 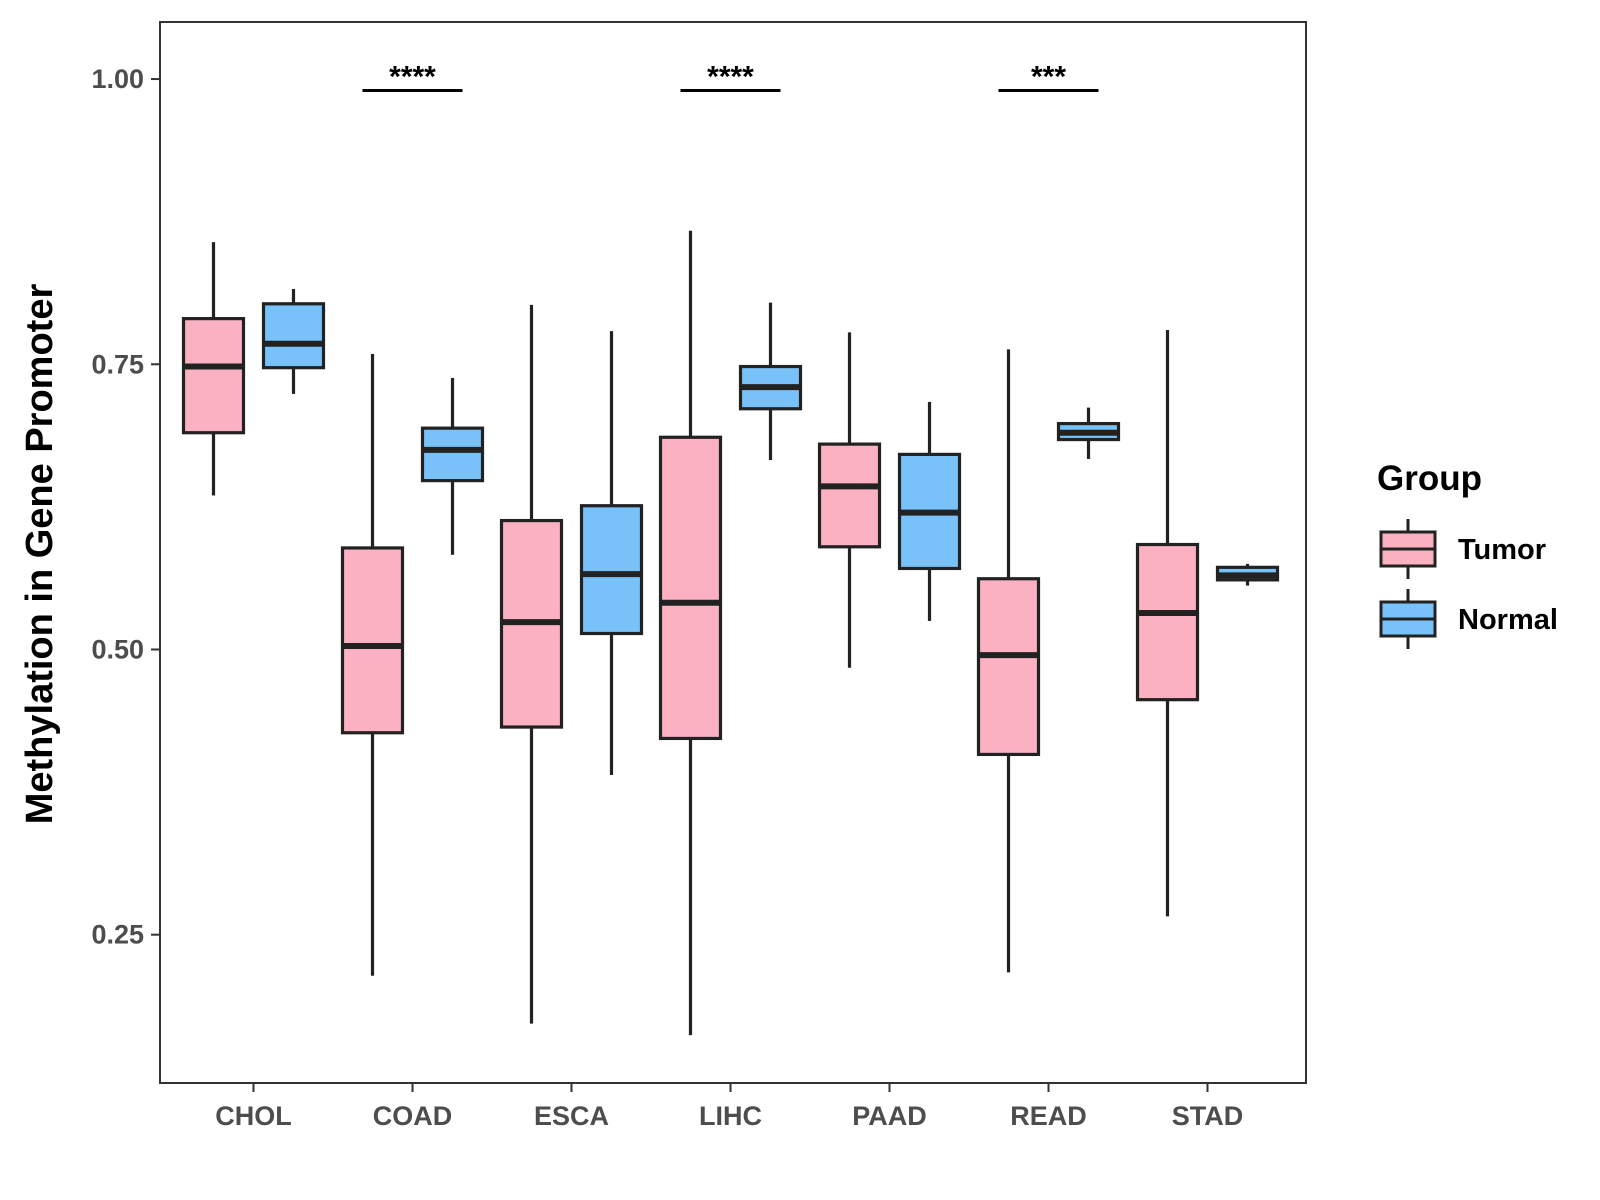 I want to click on legend: Group Tumor Normal, so click(x=1467, y=554).